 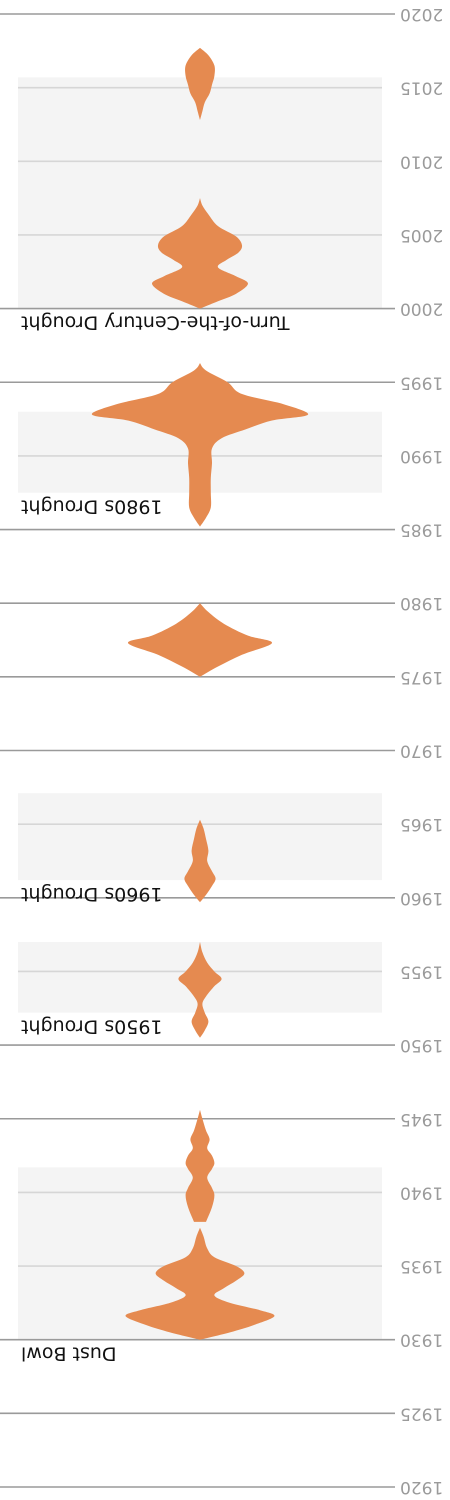 I want to click on tick-label: 1995, so click(x=421, y=382).